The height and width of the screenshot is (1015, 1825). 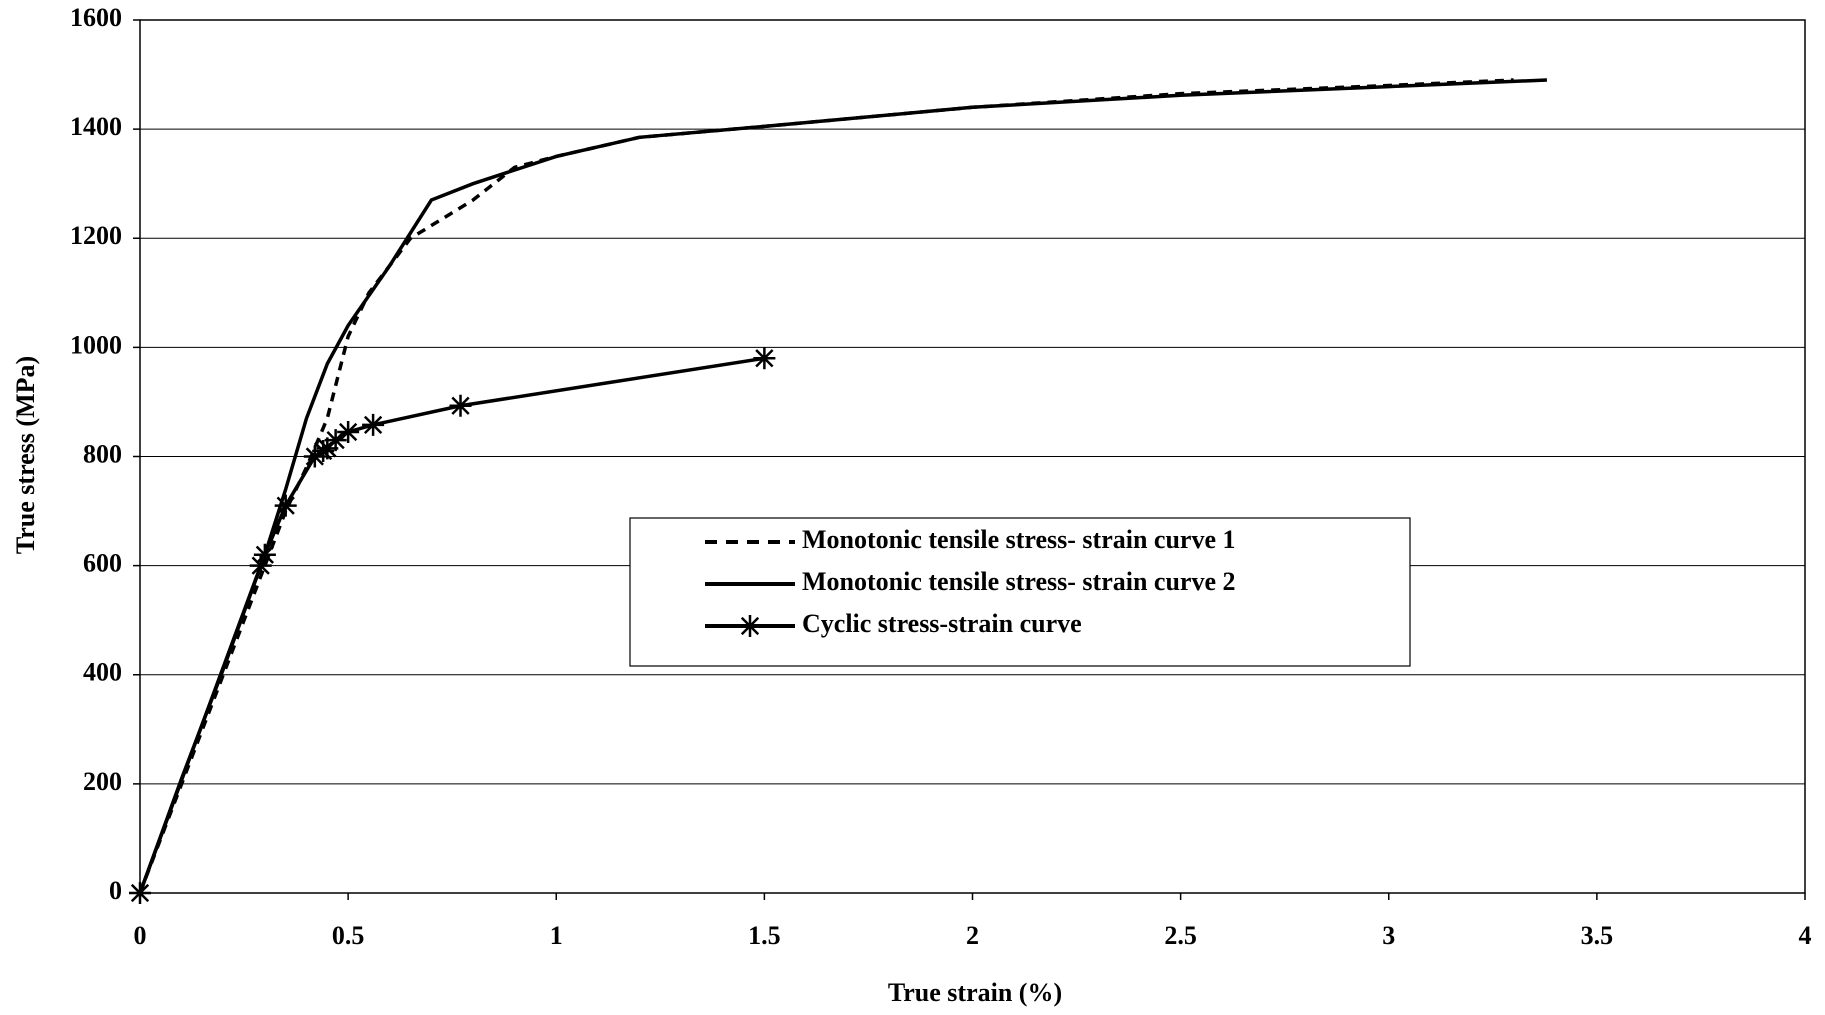 I want to click on x-tick-label: 2.5, so click(x=1180, y=935).